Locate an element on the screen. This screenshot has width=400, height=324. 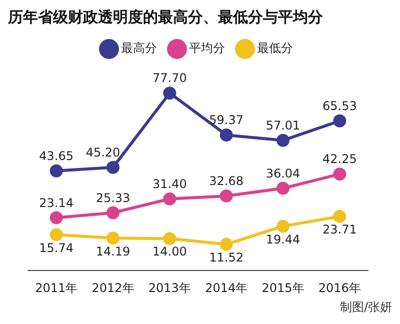
data-label: 23.14 is located at coordinates (56, 203).